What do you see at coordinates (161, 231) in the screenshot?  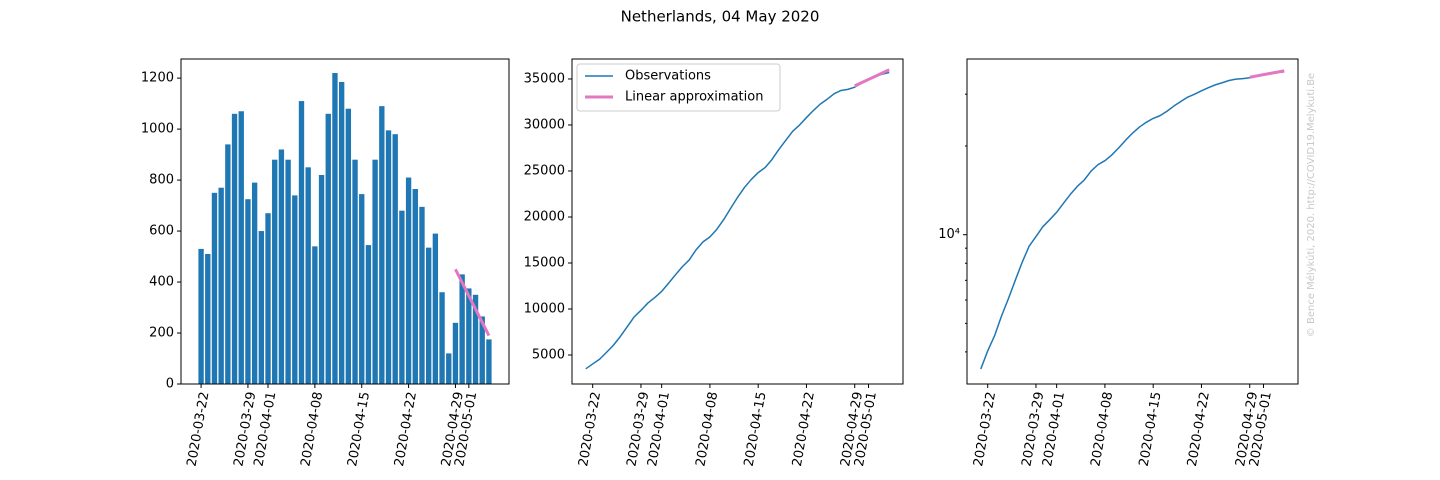 I see `y-tick-label: 600` at bounding box center [161, 231].